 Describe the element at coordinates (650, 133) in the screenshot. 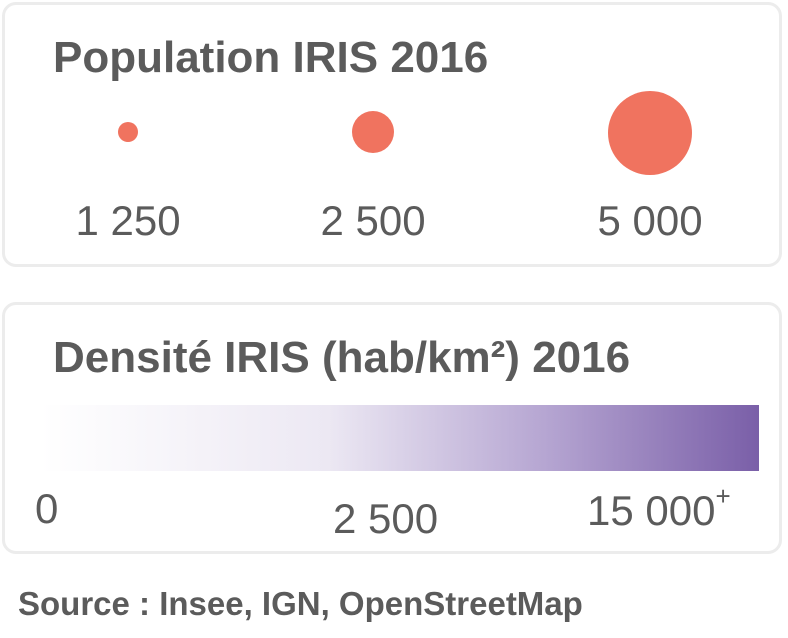

I see `population-bubble-large` at that location.